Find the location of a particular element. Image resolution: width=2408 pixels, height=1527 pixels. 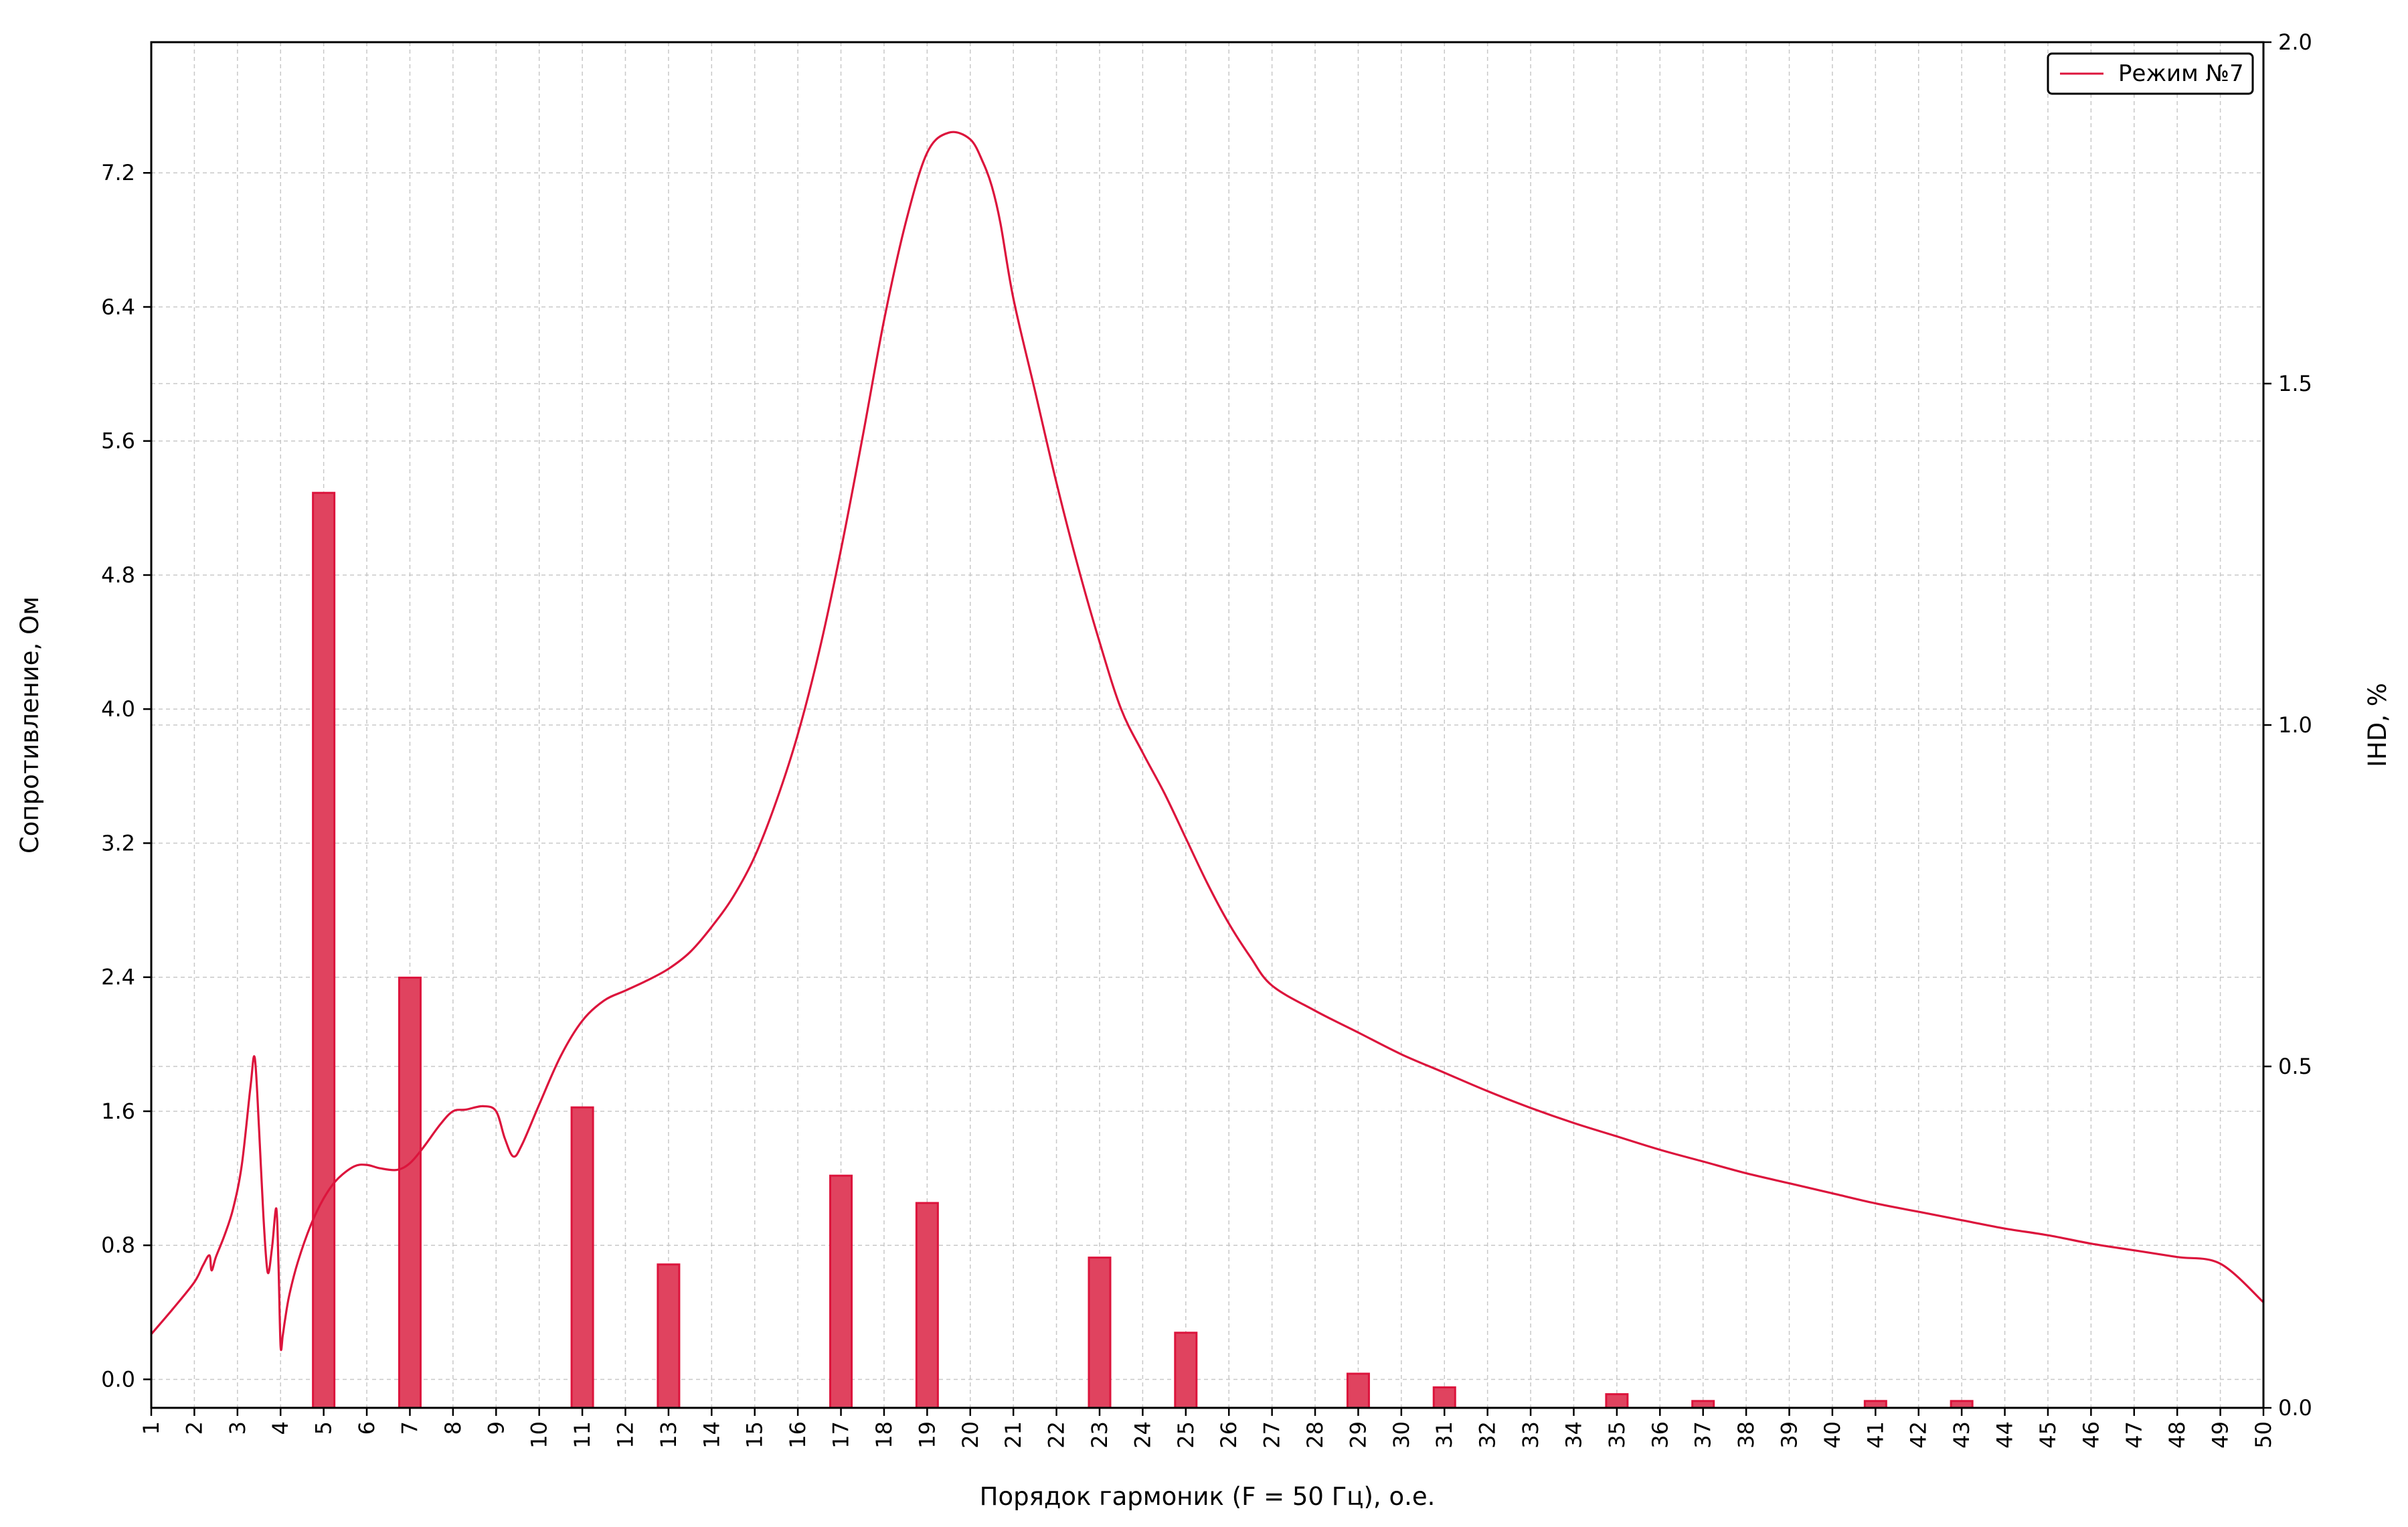

x-tick-label: 9 is located at coordinates (496, 1428).